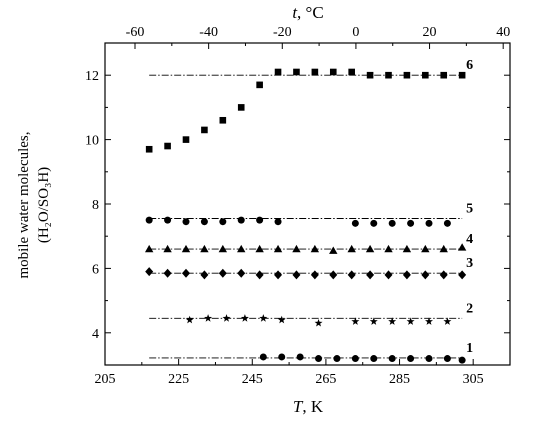 The image size is (550, 430). What do you see at coordinates (318, 37) in the screenshot?
I see `x-axis-top: -60 -40 -20 0 20 40` at bounding box center [318, 37].